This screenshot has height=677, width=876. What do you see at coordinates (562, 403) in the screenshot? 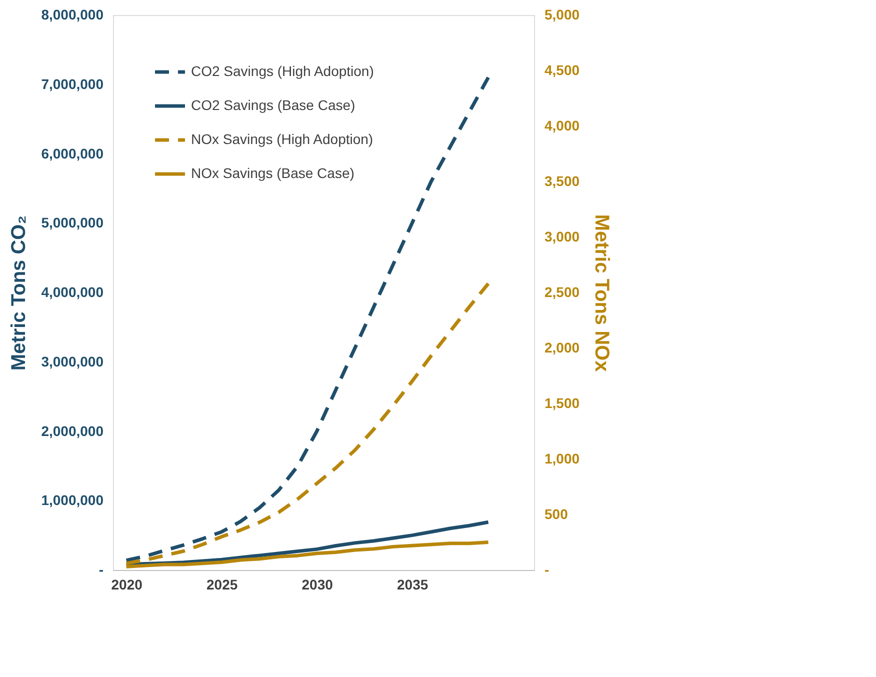
I see `y2-tick-label: 1,500` at bounding box center [562, 403].